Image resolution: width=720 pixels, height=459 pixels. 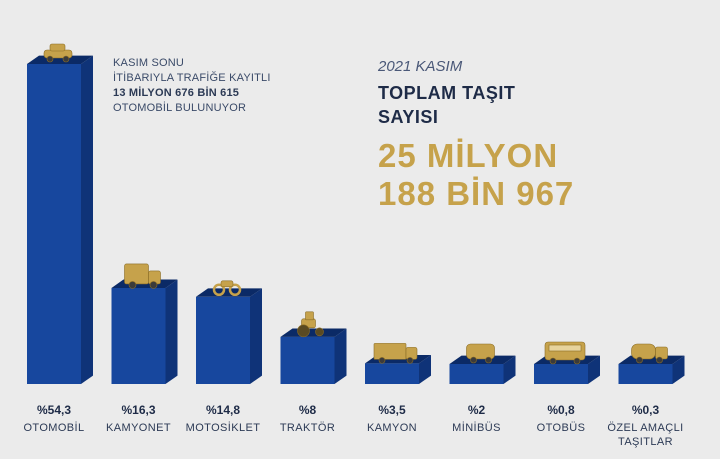 What do you see at coordinates (138, 428) in the screenshot?
I see `category-label: KAMYONET` at bounding box center [138, 428].